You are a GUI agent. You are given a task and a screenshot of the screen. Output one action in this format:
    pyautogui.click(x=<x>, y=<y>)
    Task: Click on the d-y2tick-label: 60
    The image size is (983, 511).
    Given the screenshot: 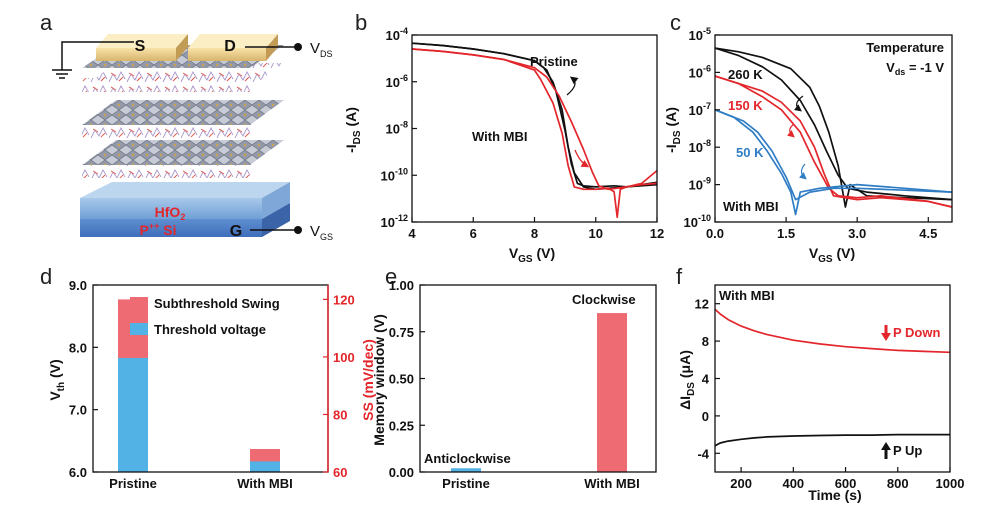 What is the action you would take?
    pyautogui.click(x=340, y=472)
    